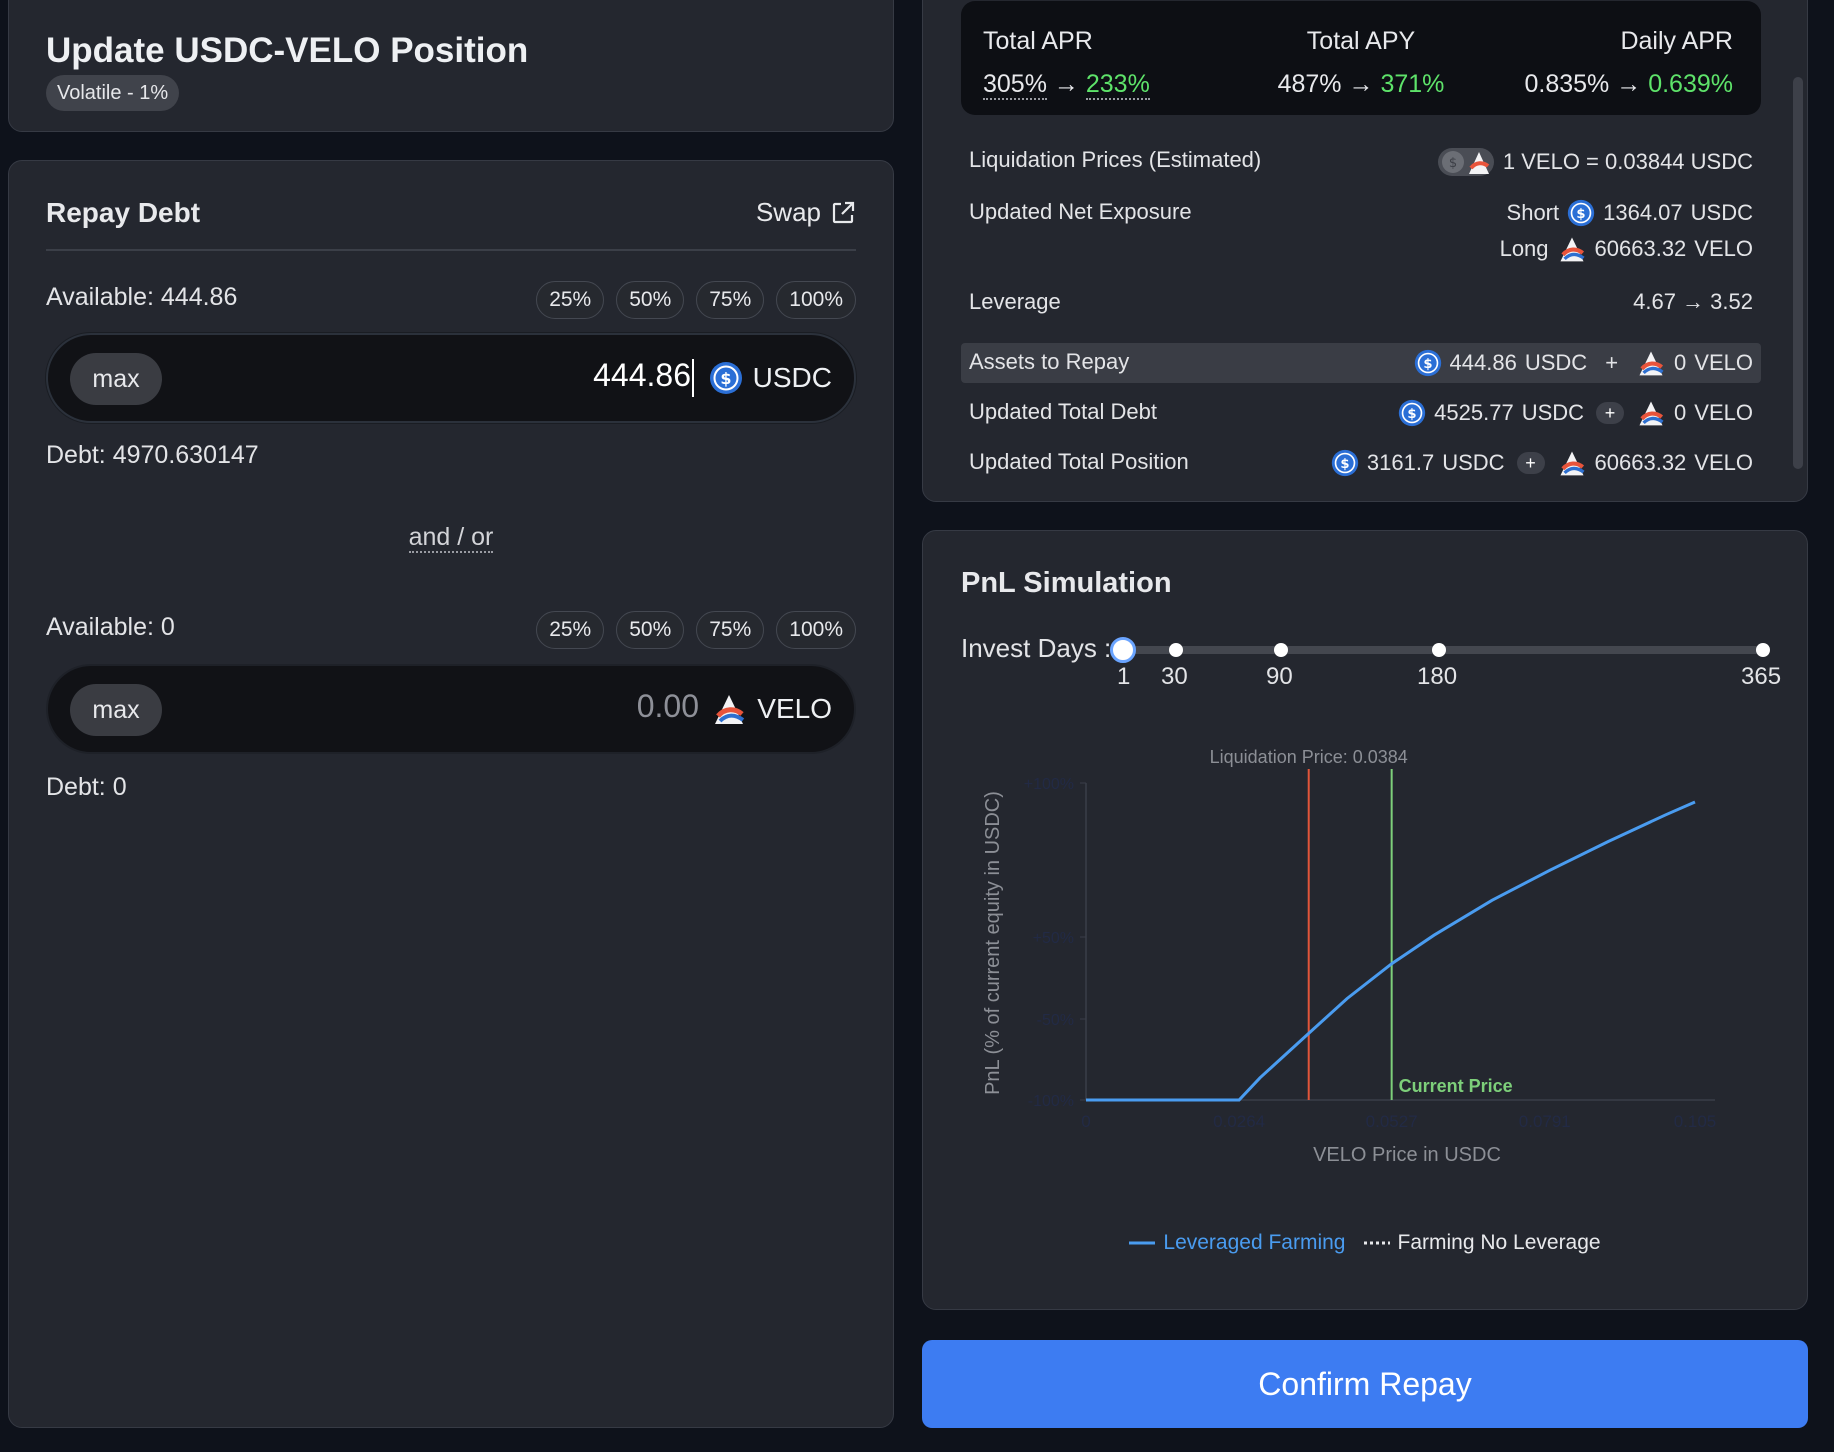 This screenshot has height=1452, width=1834. What do you see at coordinates (1723, 462) in the screenshot?
I see `position-velo-token: VELO` at bounding box center [1723, 462].